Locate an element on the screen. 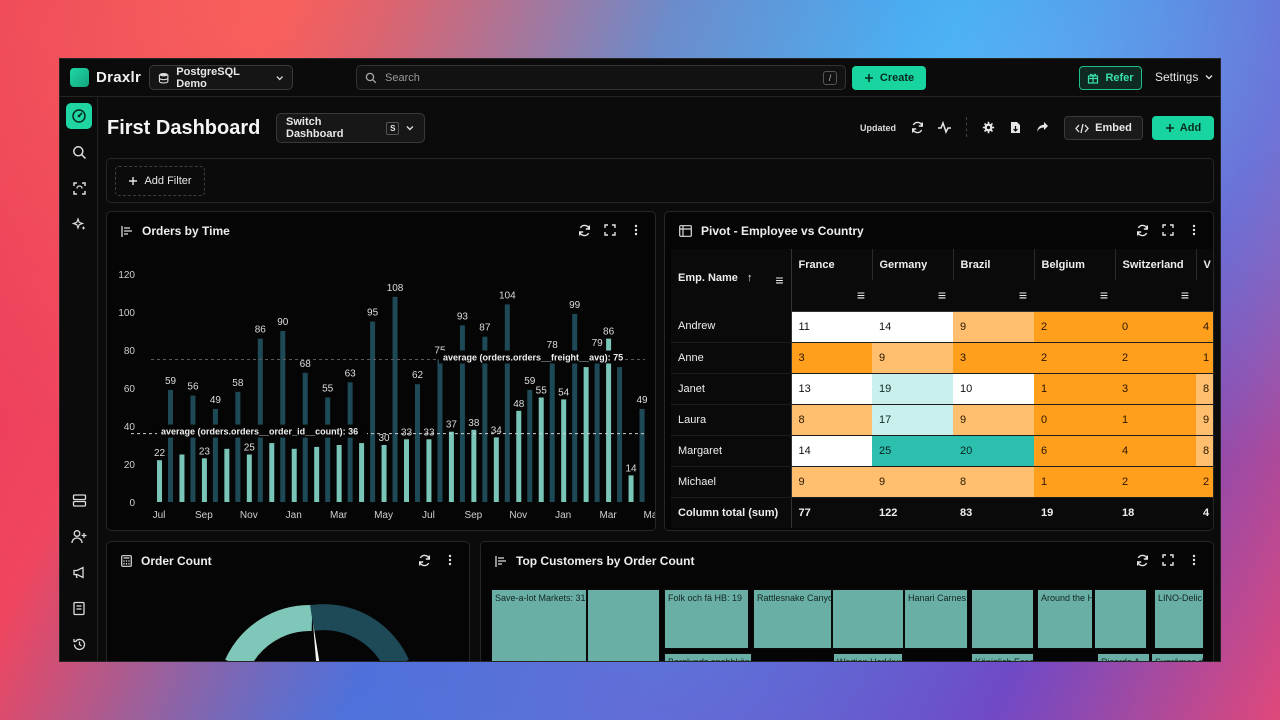 The image size is (1280, 720). add-filter-button: Add Filter is located at coordinates (160, 181).